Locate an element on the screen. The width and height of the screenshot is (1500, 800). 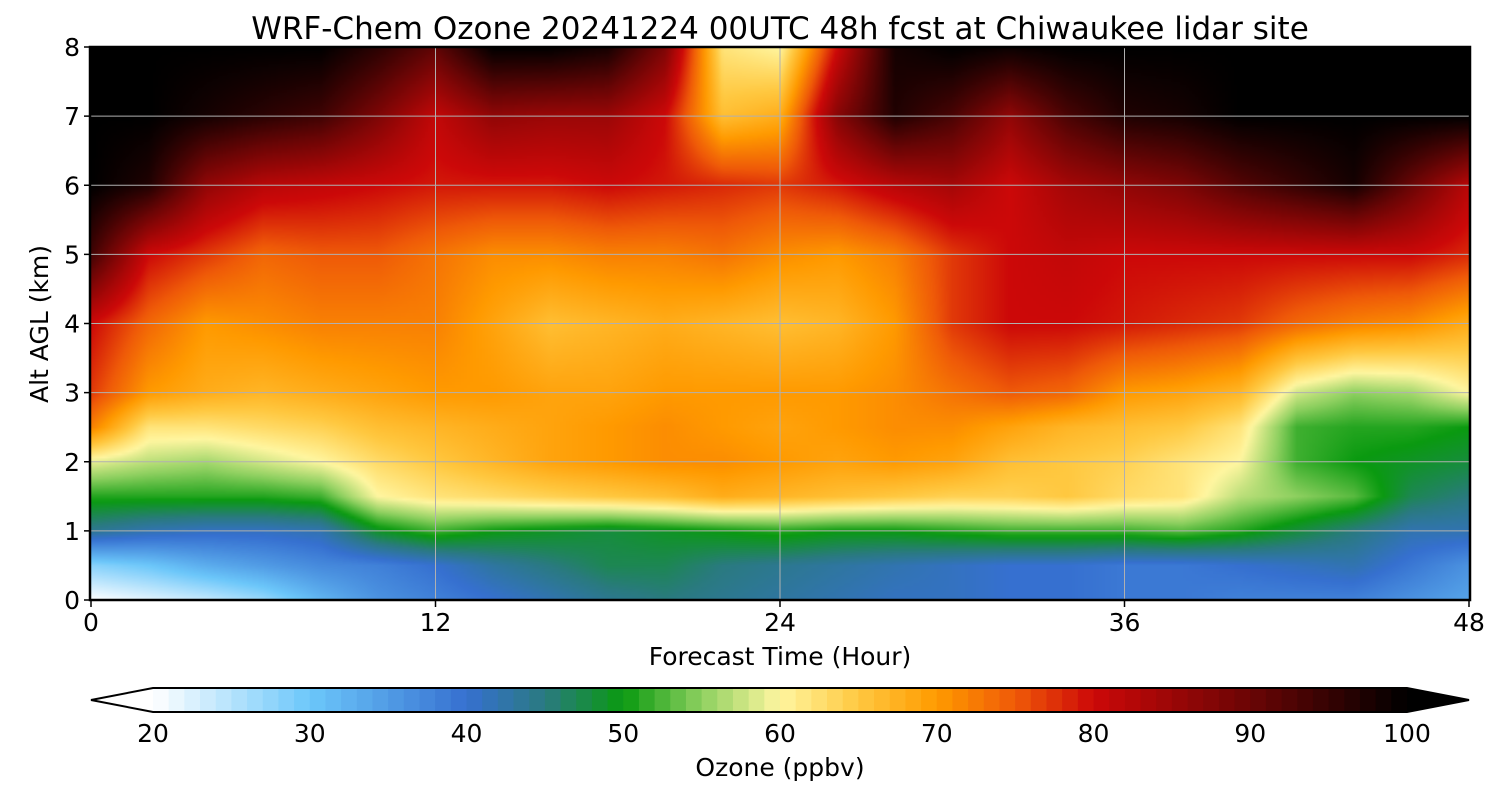
colorbar-tick-label: 70 is located at coordinates (937, 733).